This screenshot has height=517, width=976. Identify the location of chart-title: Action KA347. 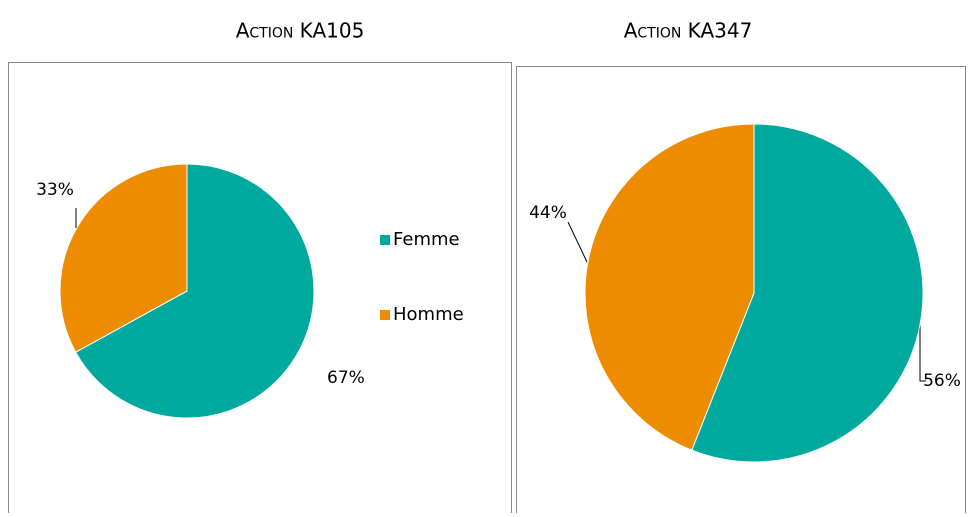
(688, 31).